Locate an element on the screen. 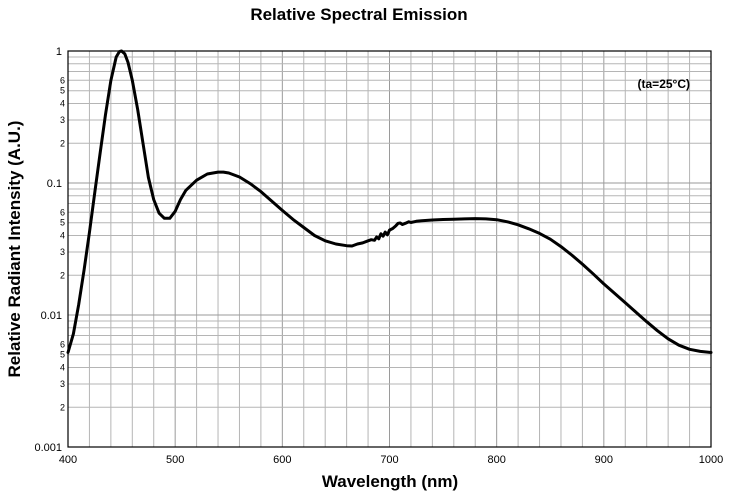  x-tick-label: 500 is located at coordinates (175, 460).